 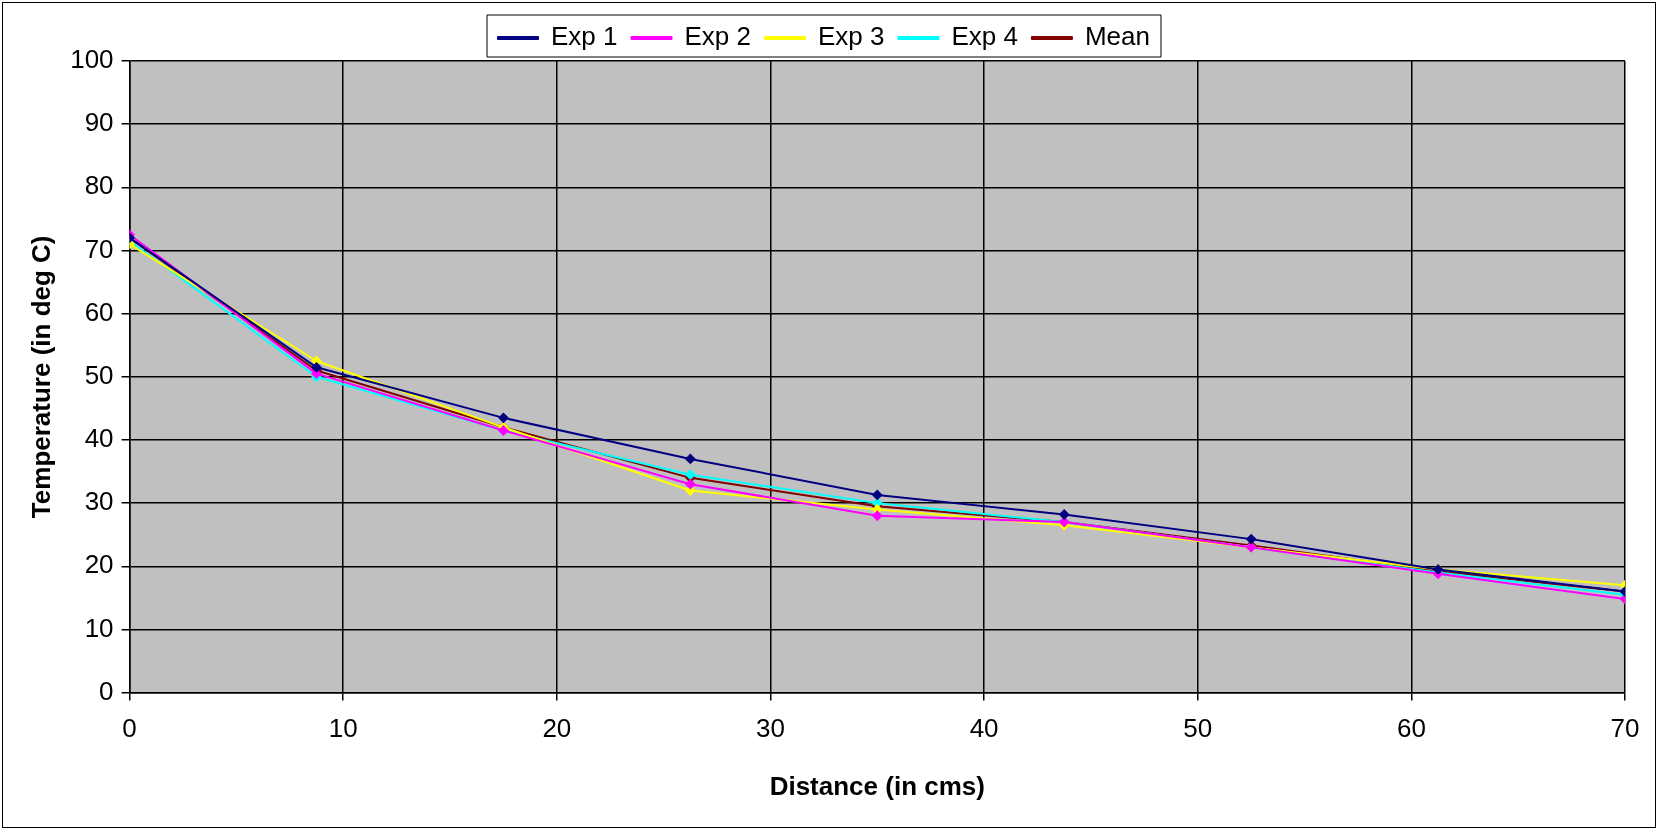 I want to click on x-tick-label: 50, so click(x=1198, y=728).